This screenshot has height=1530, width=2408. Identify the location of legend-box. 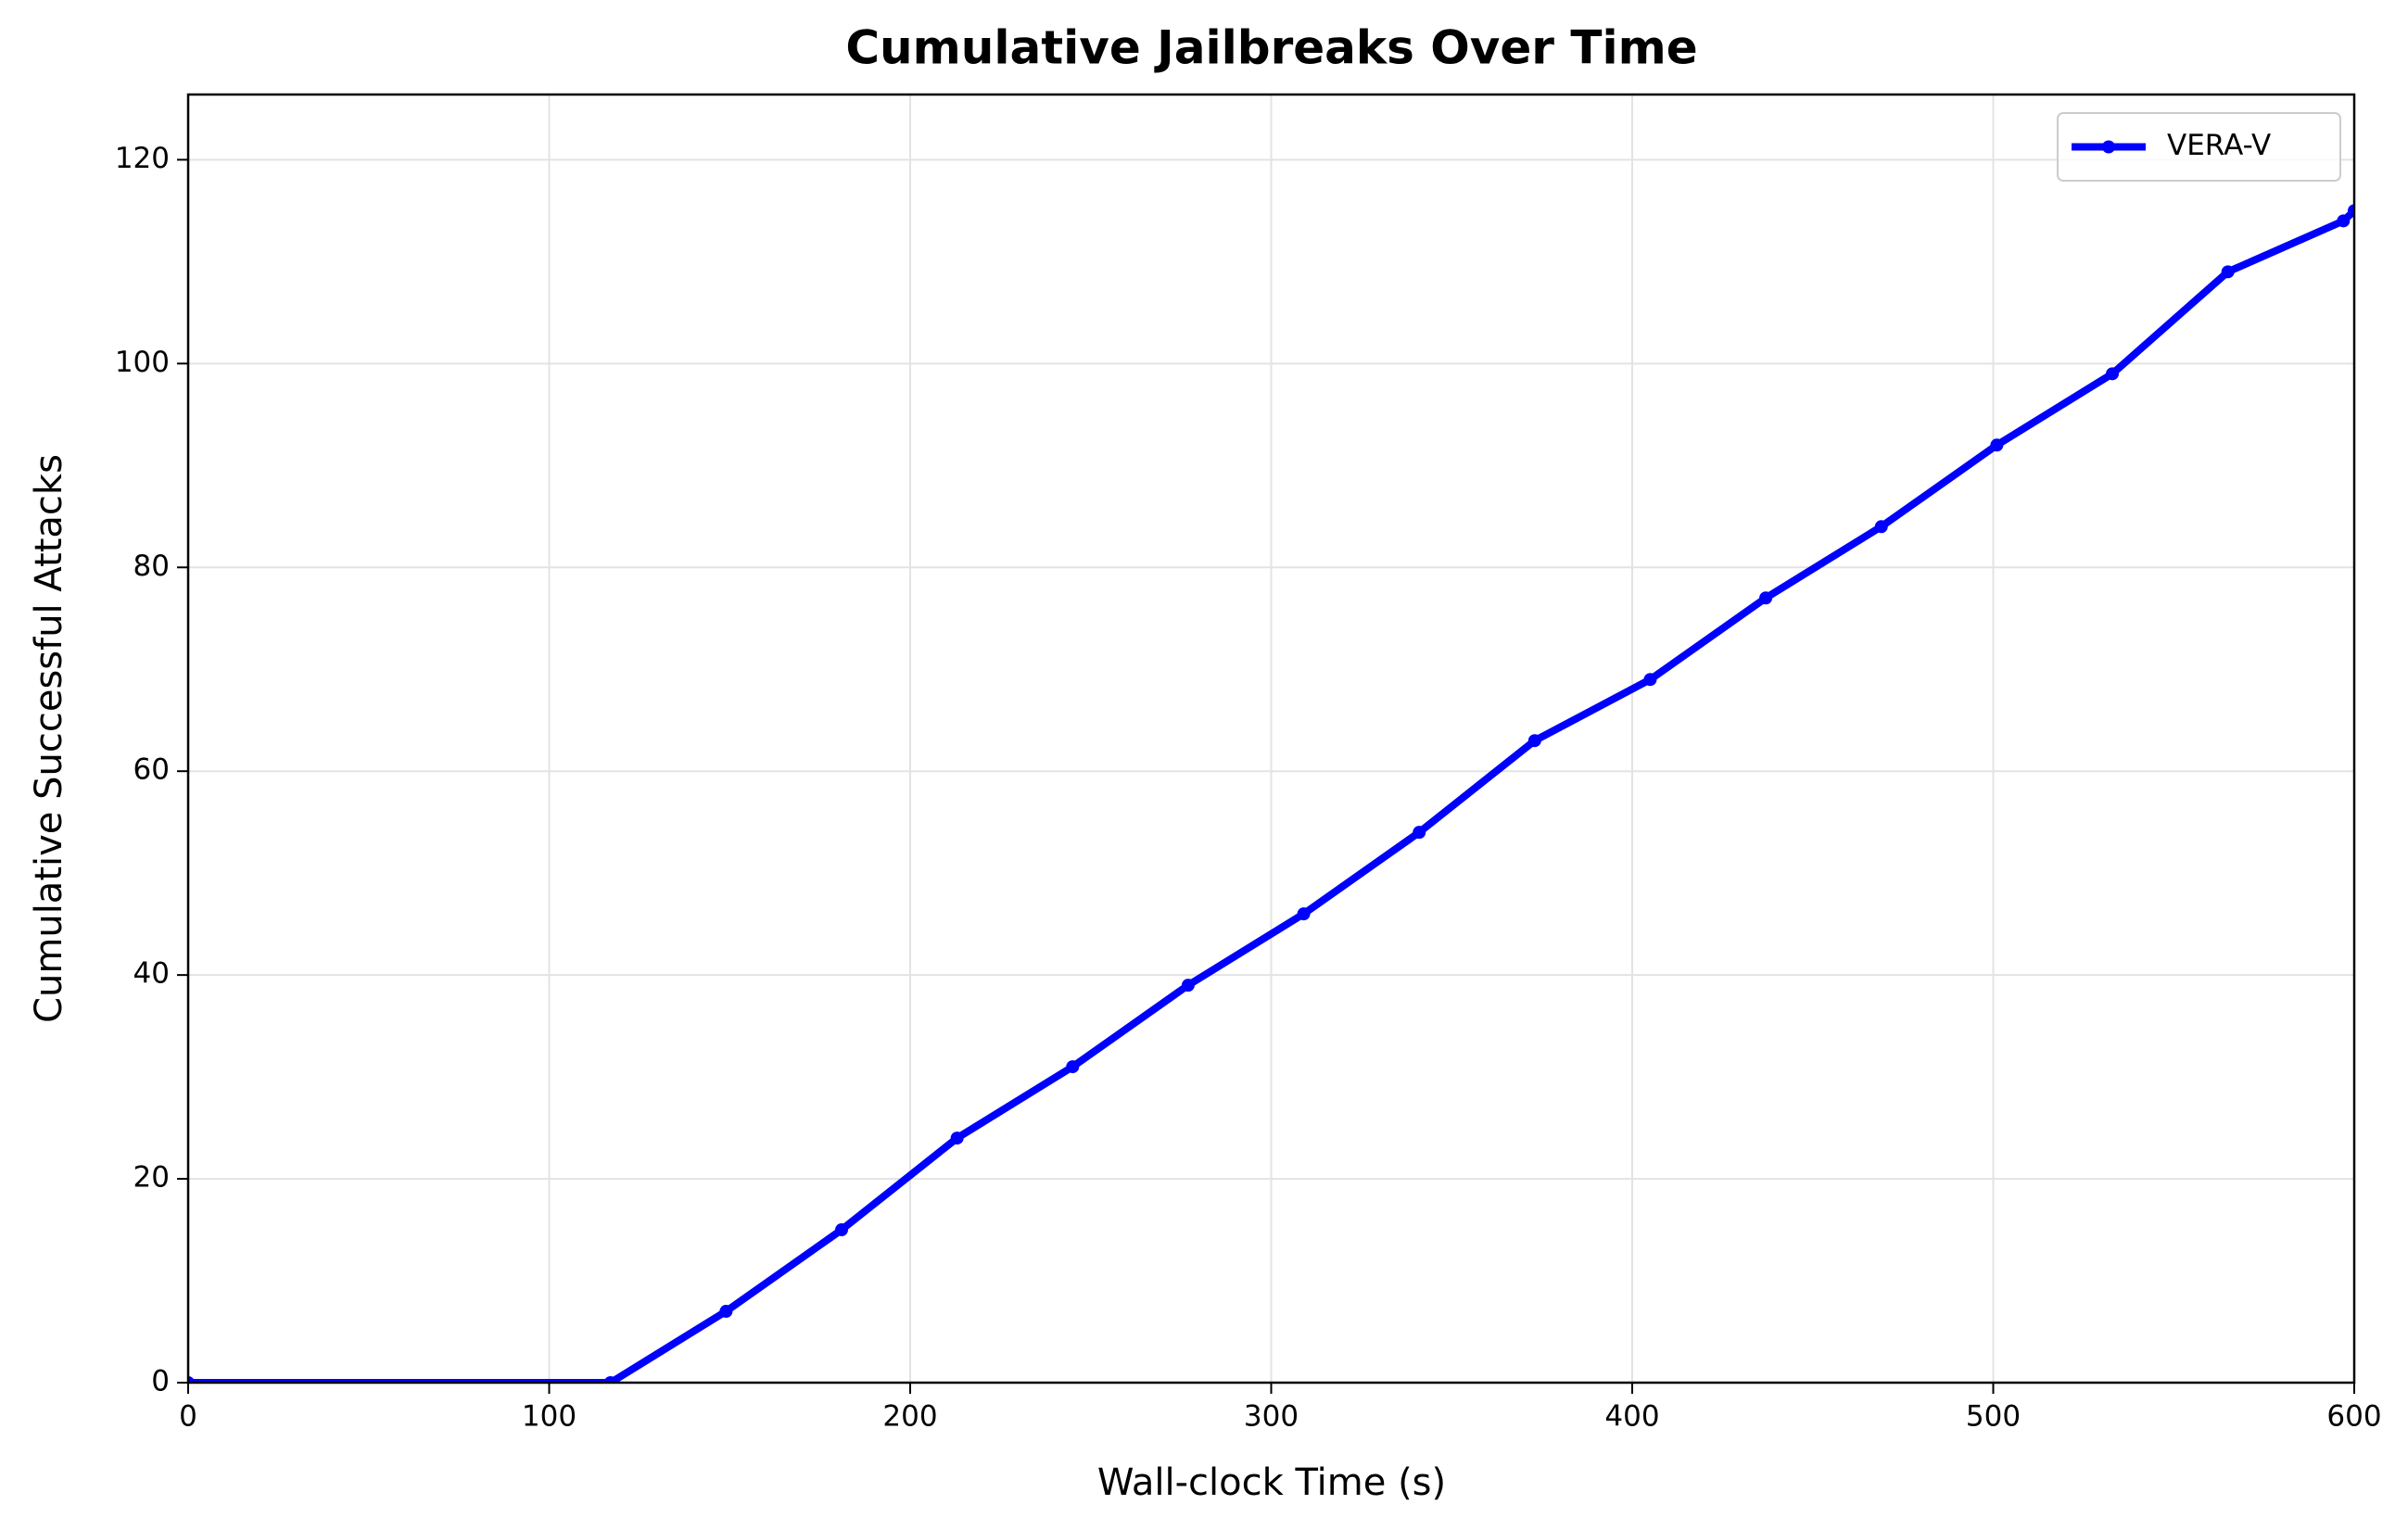
(2199, 147).